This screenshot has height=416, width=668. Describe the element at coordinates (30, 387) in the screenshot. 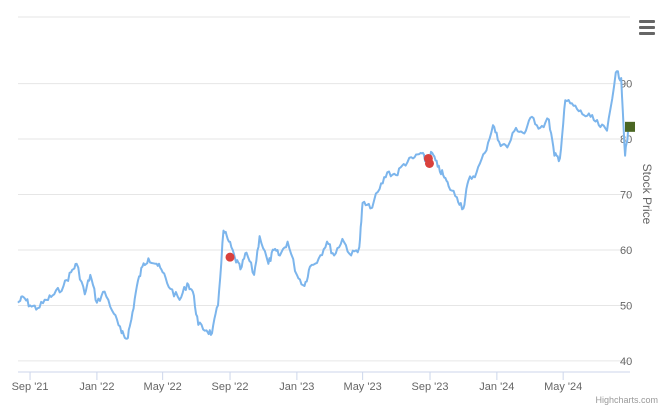

I see `x-tick-label: Sep '21` at that location.